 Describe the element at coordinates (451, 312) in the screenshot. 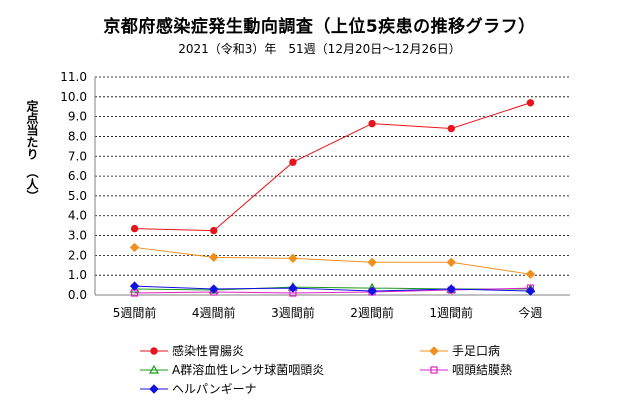

I see `x-tick-label: 1週間前` at that location.